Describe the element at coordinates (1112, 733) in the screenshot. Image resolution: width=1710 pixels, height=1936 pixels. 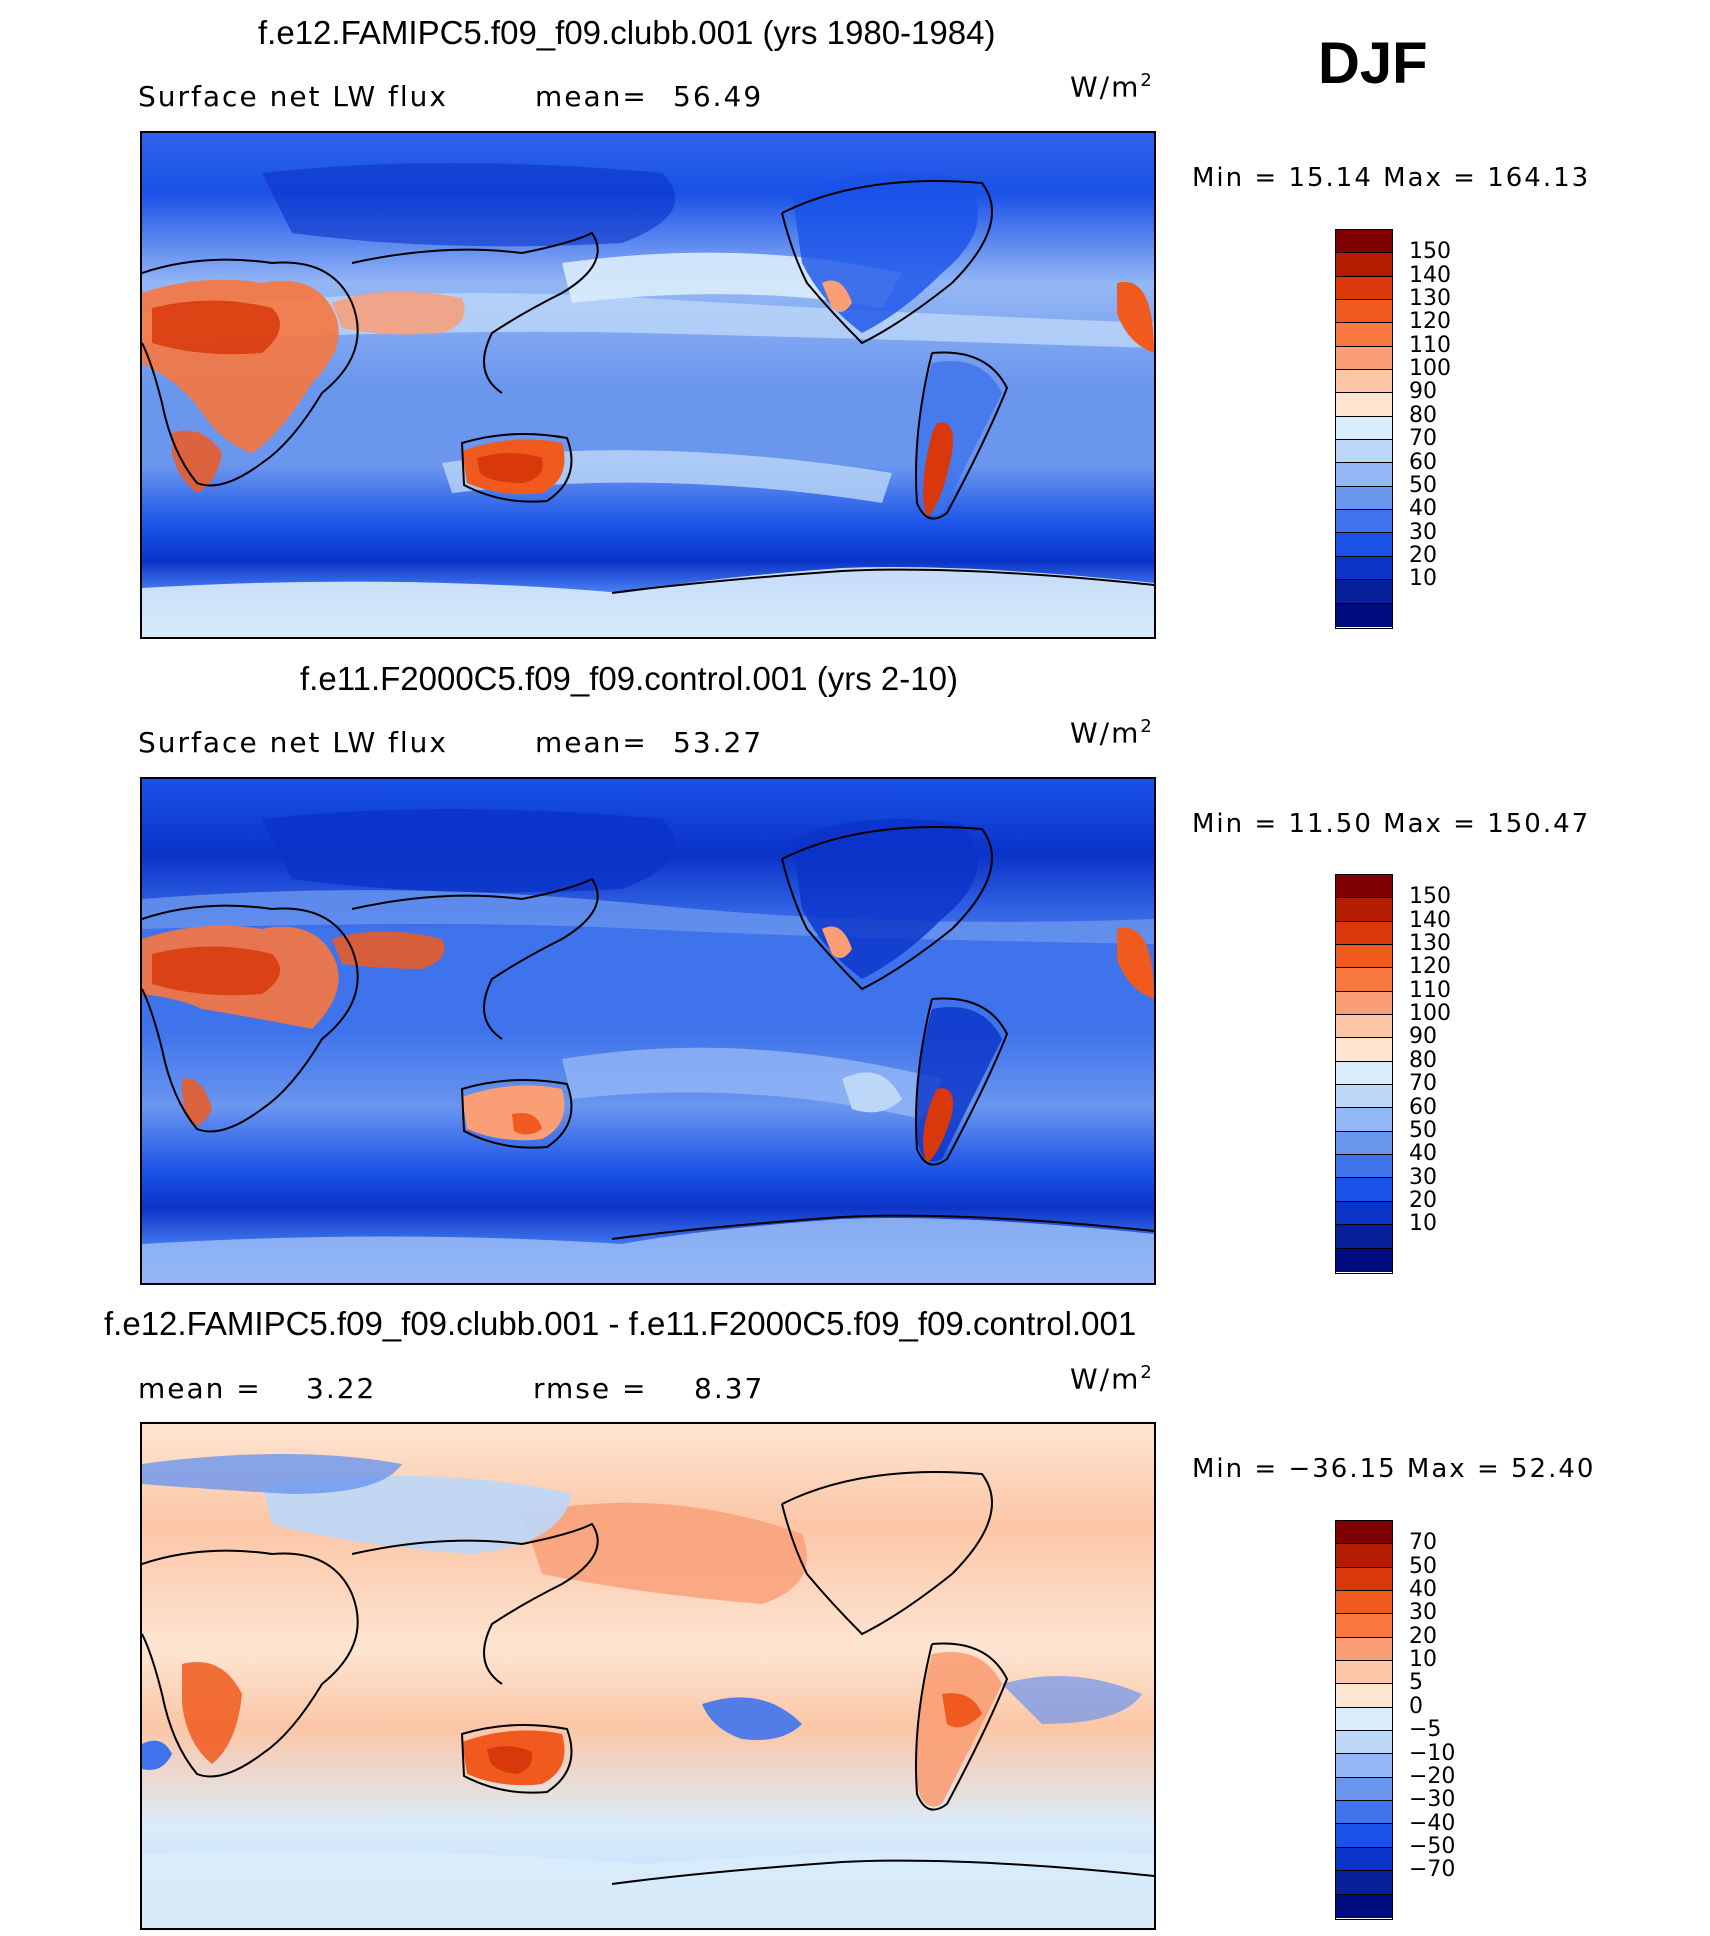
I see `panel-2-units: W/m2` at that location.